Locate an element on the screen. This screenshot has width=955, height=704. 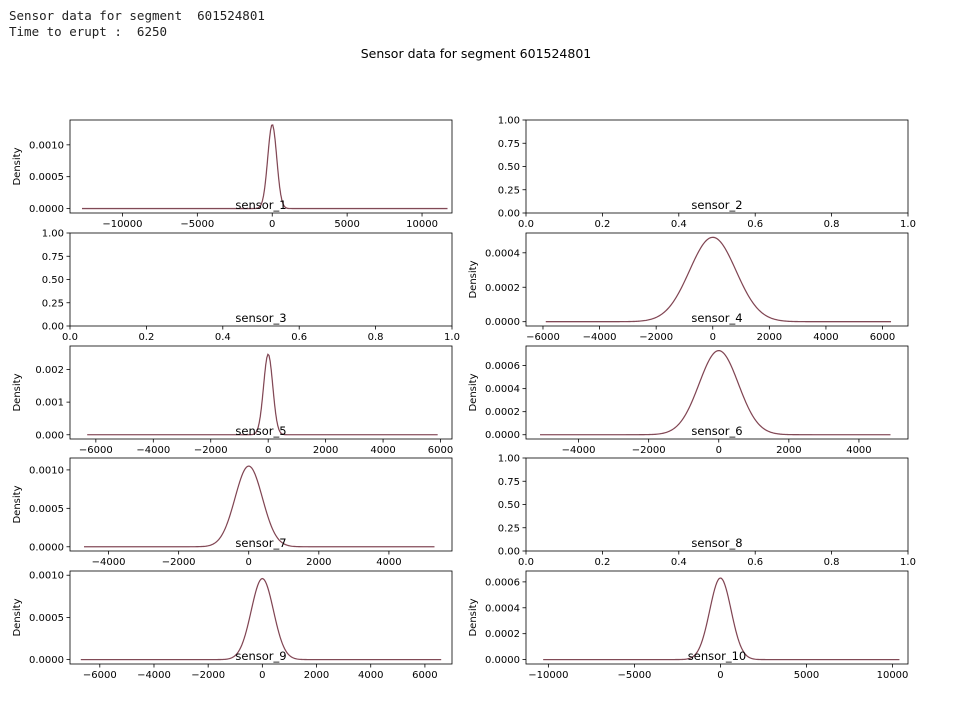
sensor-10-ytick-label: 0.0000 is located at coordinates (502, 660).